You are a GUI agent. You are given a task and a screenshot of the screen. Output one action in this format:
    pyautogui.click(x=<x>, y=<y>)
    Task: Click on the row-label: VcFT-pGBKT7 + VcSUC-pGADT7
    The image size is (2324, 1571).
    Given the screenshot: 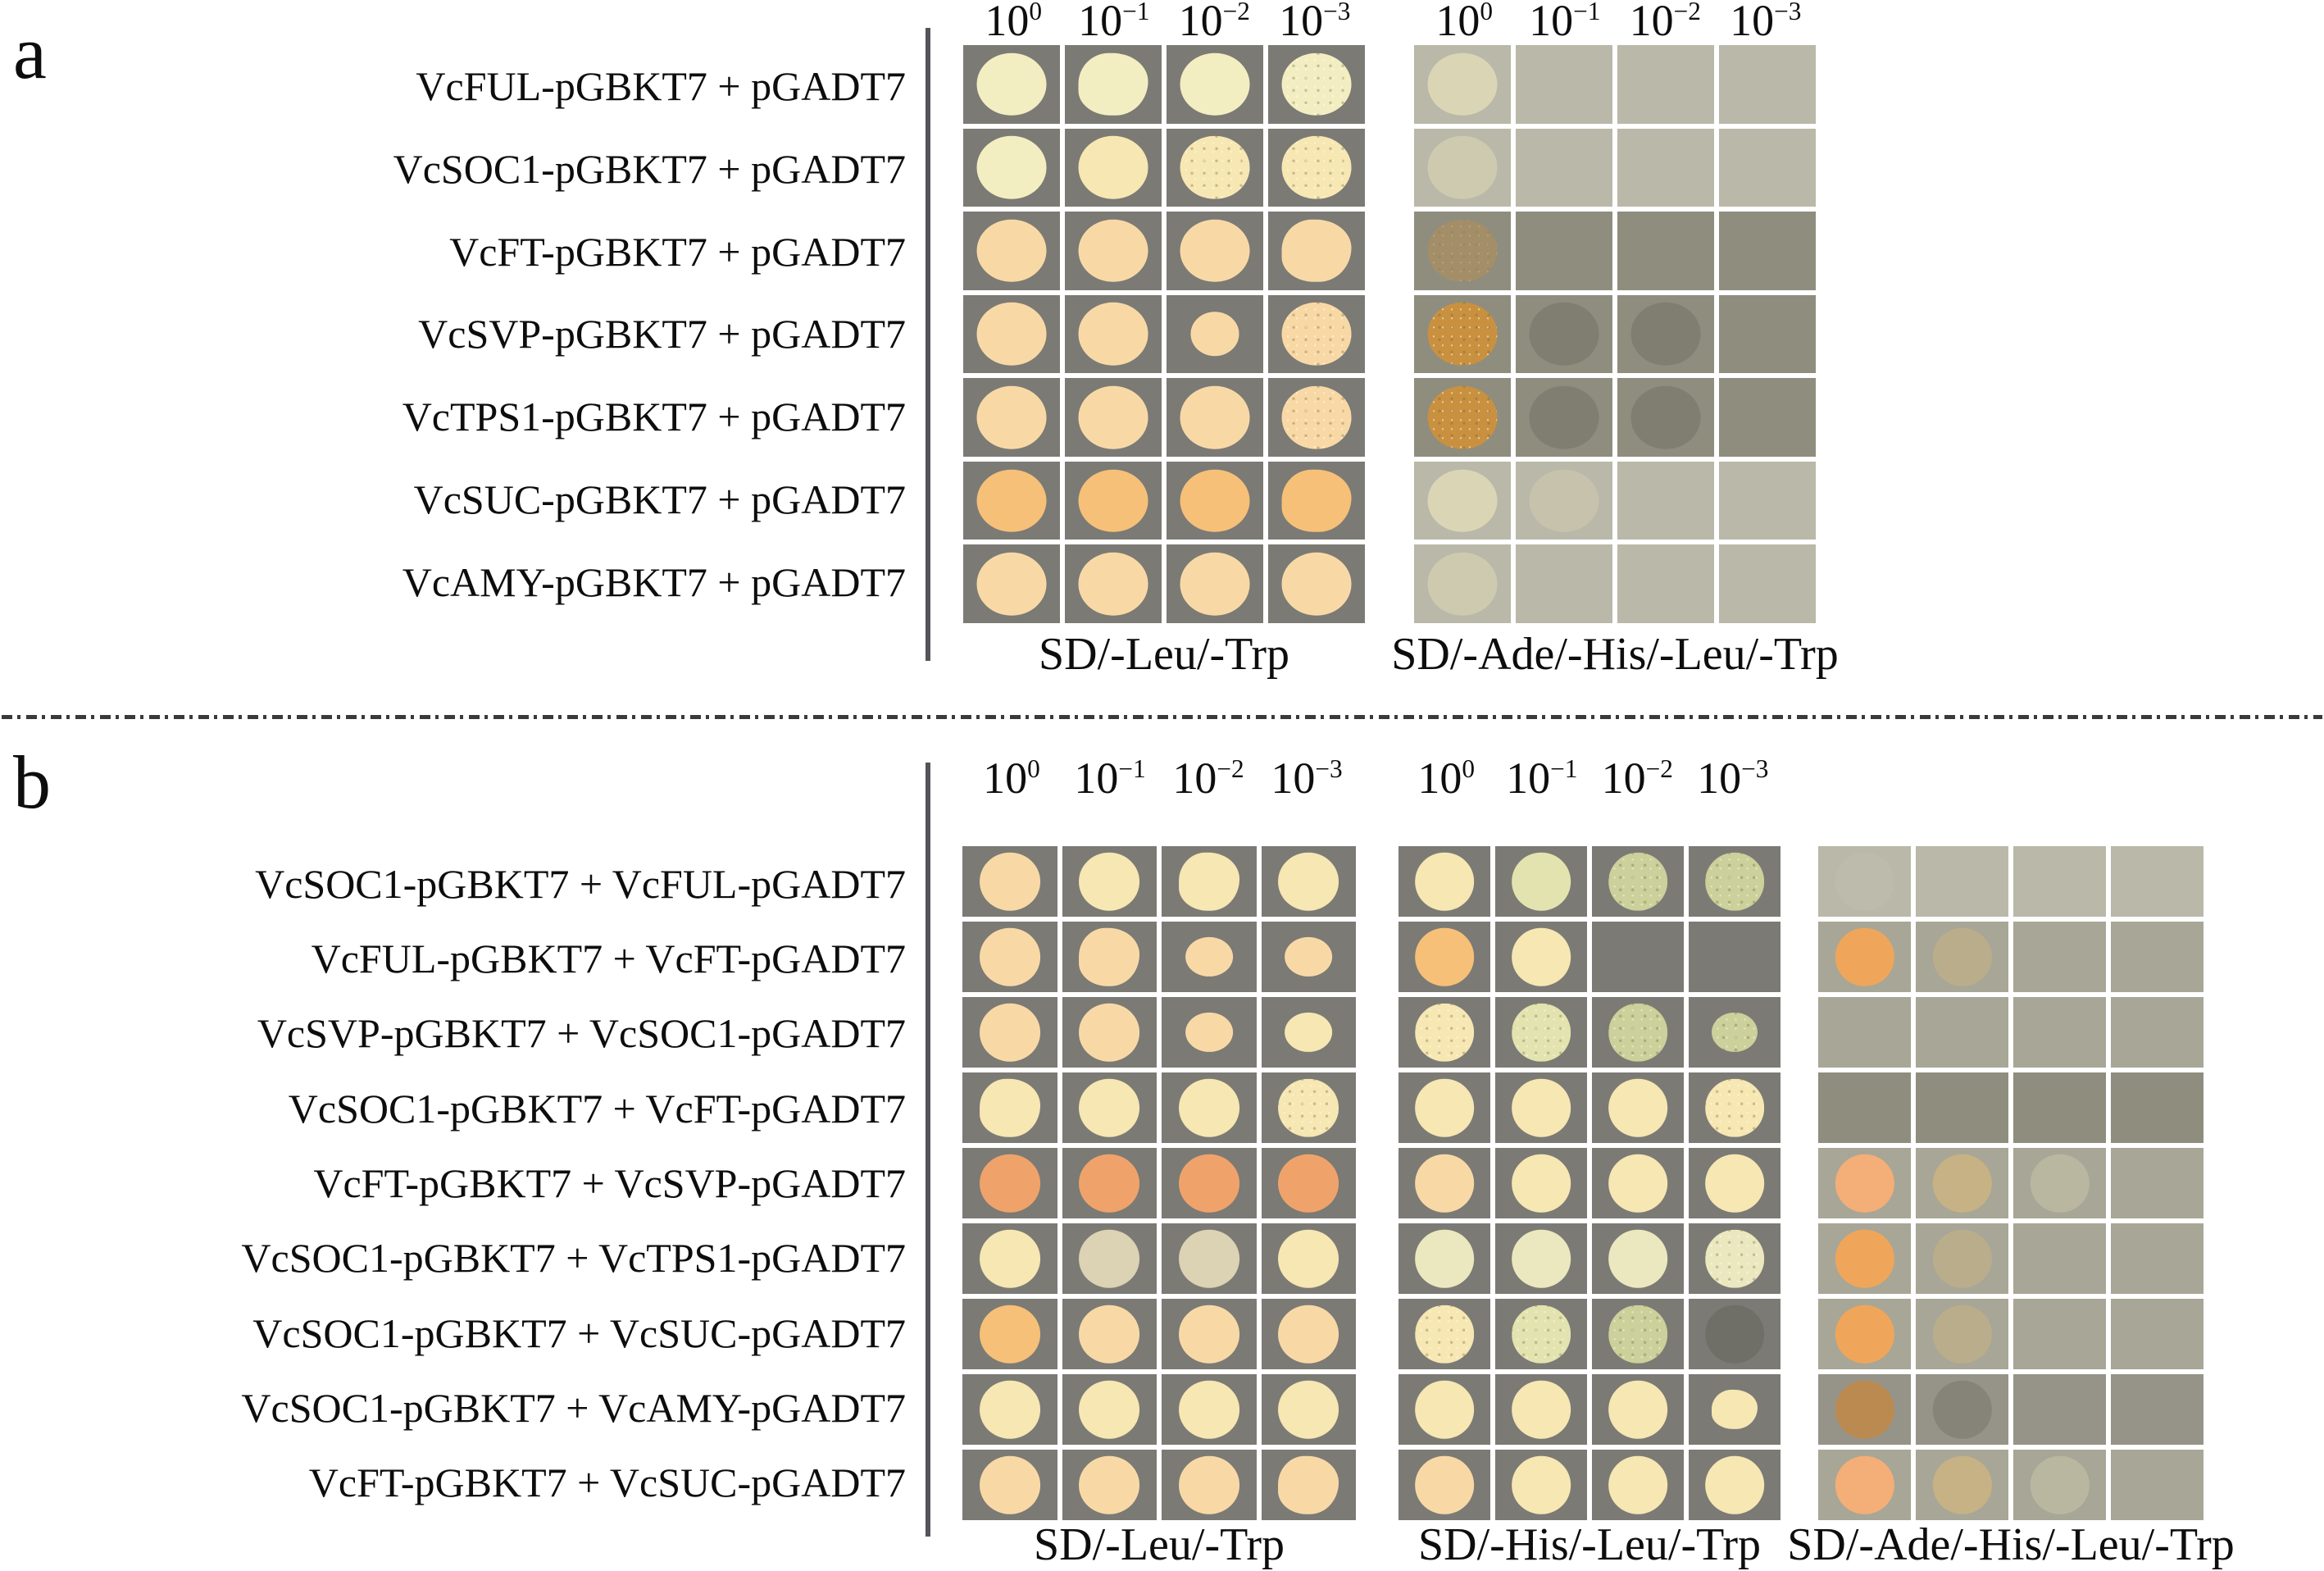 What is the action you would take?
    pyautogui.click(x=607, y=1482)
    